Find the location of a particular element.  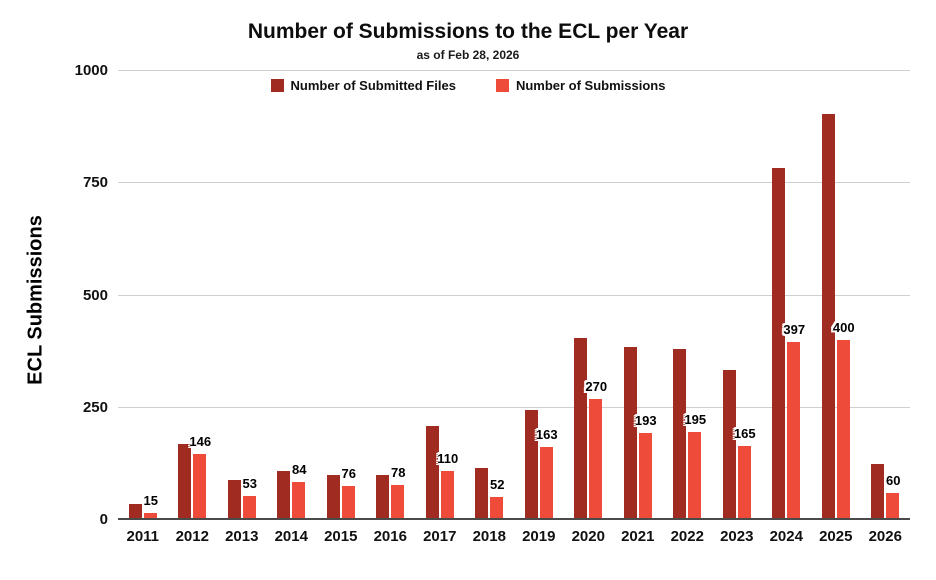

value-label-2017: 110 is located at coordinates (448, 458).